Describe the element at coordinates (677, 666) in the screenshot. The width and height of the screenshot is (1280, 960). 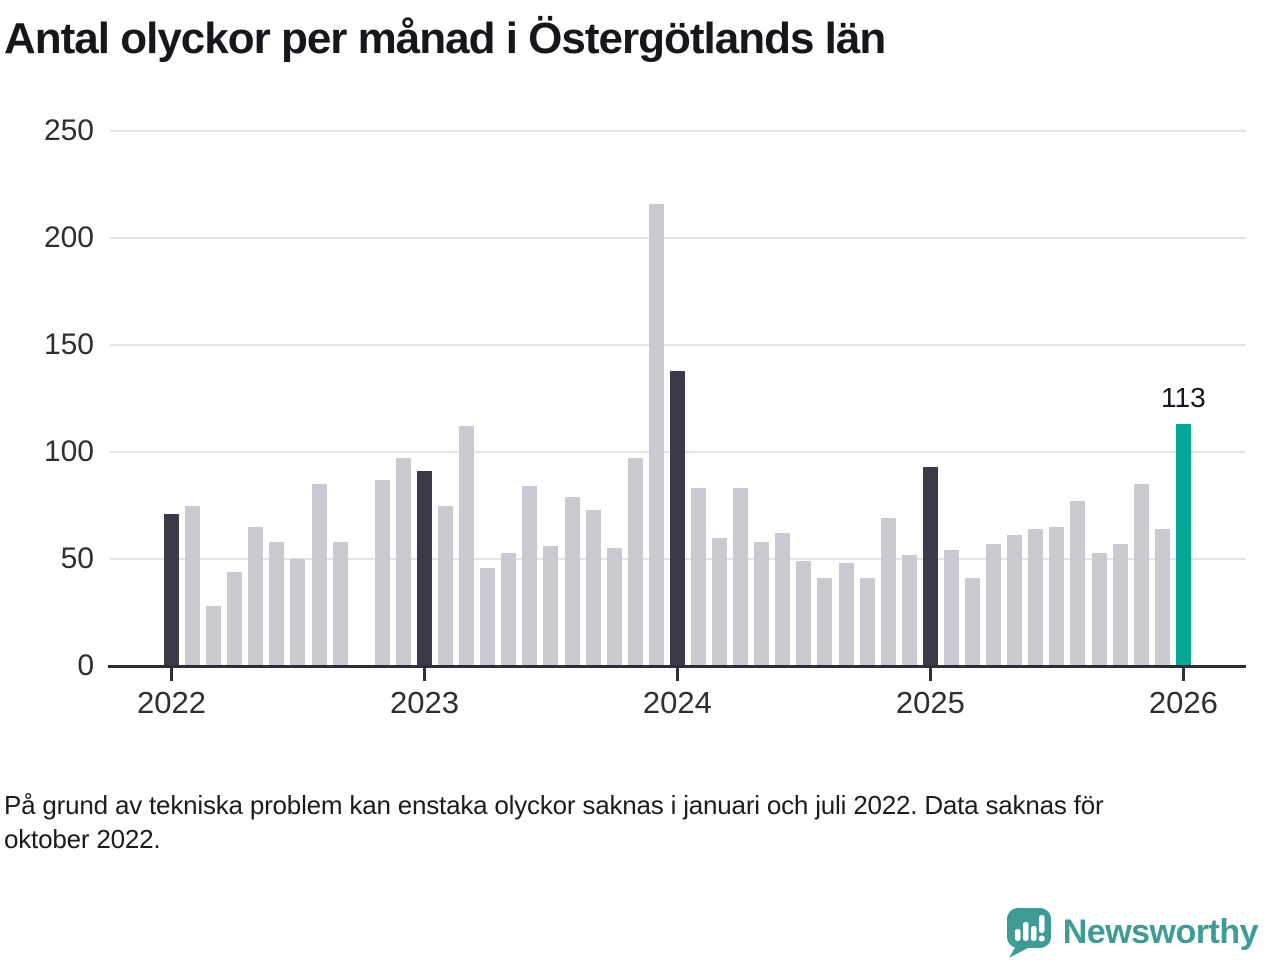
I see `x-axis-line` at that location.